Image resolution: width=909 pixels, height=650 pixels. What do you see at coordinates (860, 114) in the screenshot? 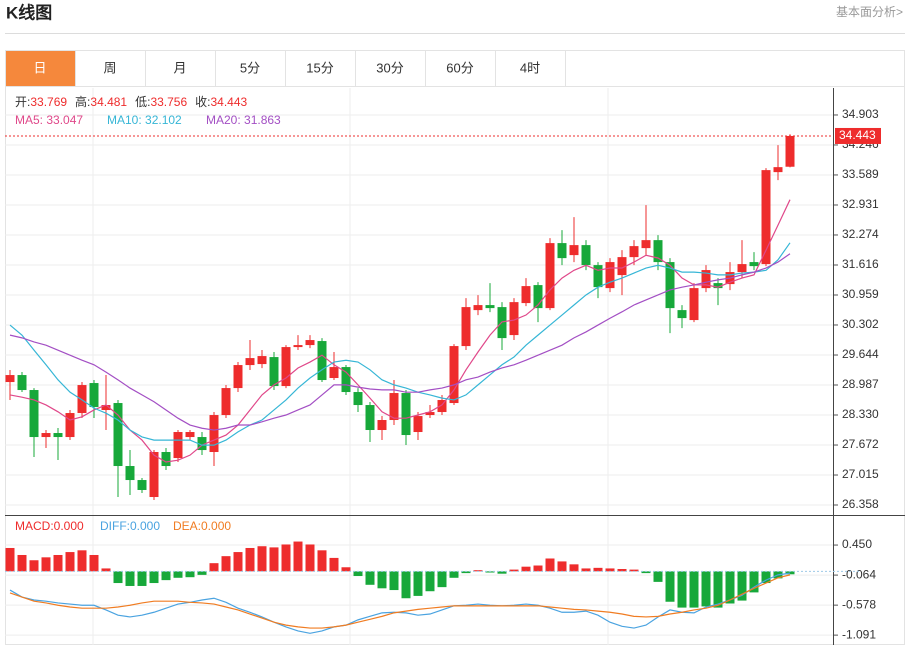
I see `y-tick-label: 34.903` at bounding box center [860, 114].